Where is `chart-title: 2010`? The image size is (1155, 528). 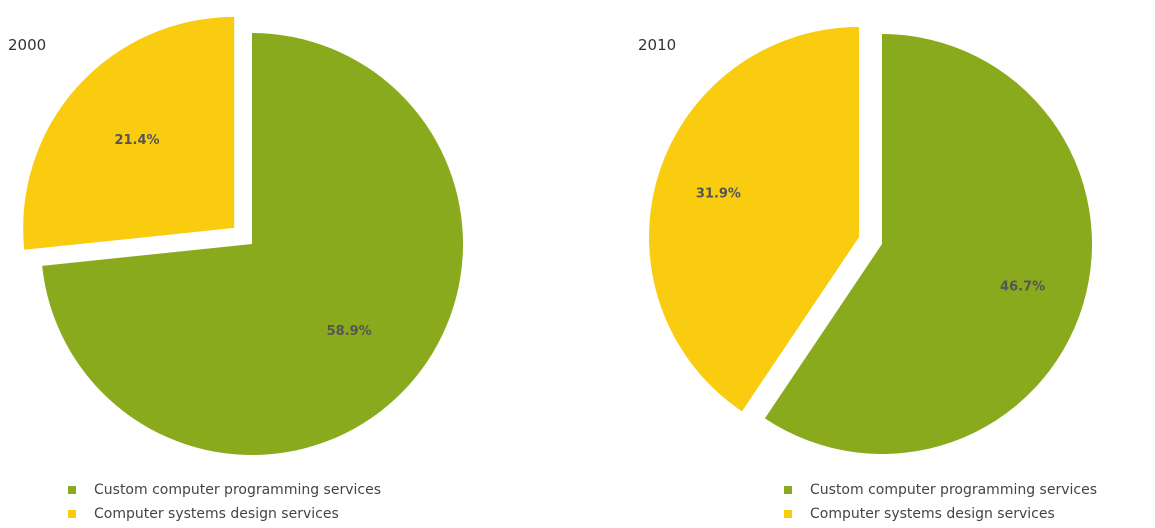 chart-title: 2010 is located at coordinates (657, 45).